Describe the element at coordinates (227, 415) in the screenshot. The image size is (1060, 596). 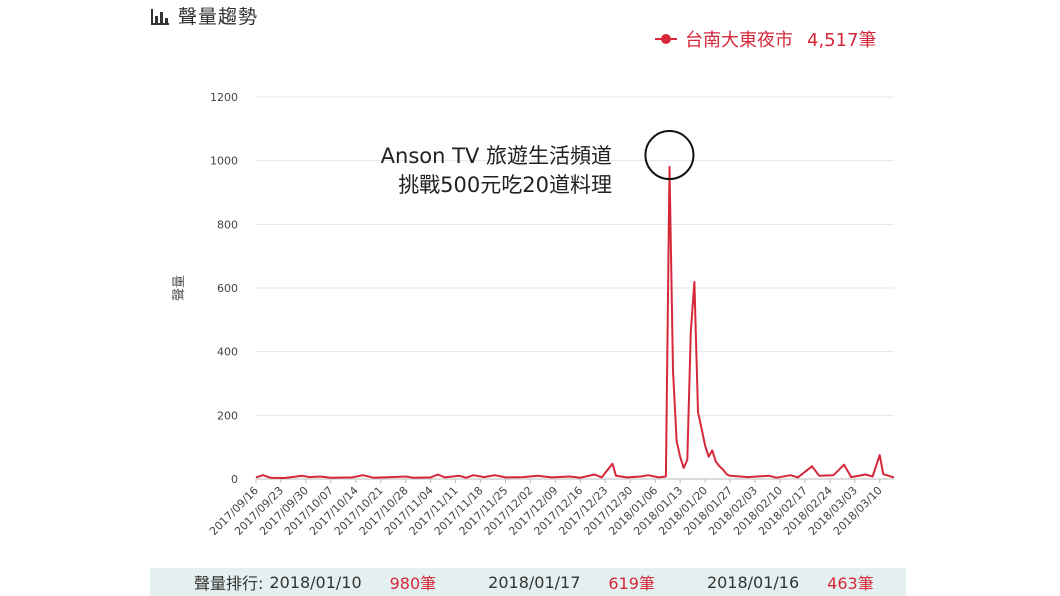
I see `y-tick-label-200: 200` at that location.